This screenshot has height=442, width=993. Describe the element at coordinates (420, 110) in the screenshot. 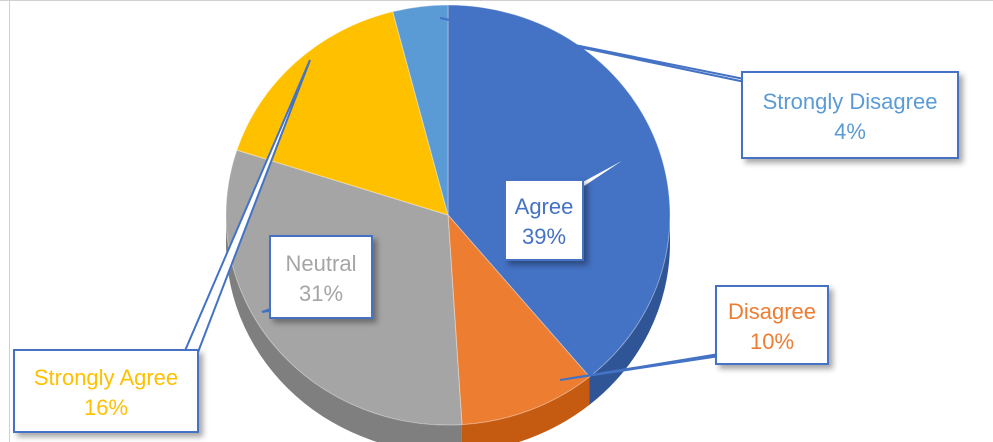

I see `pie-slice-strongly-disagree` at that location.